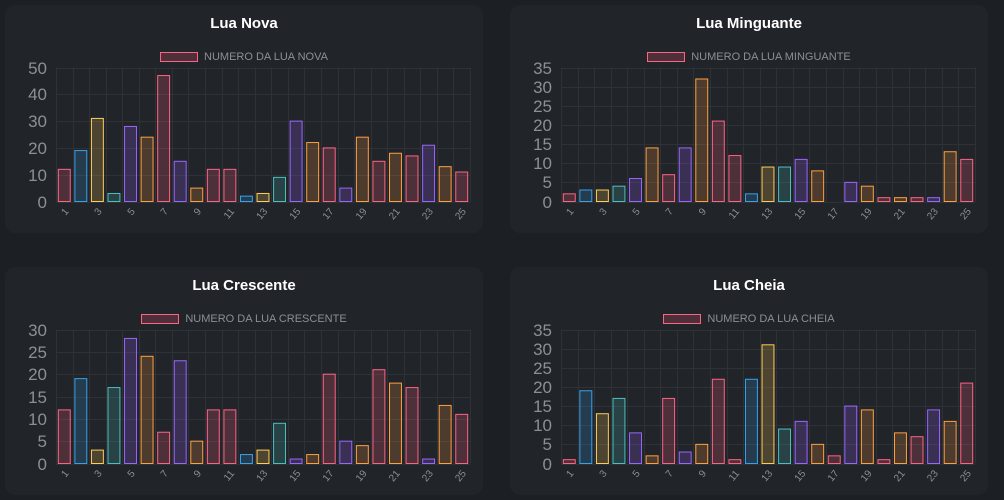 The image size is (1004, 500). I want to click on legend-item: NUMERO DA LUA CHEIA, so click(749, 319).